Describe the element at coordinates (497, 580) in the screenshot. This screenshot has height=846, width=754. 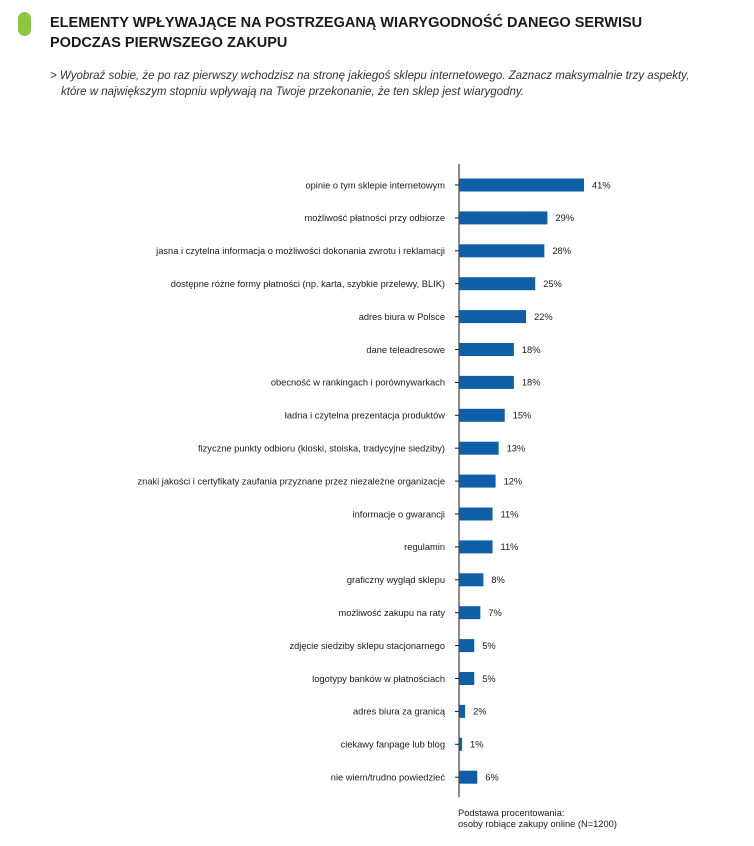
I see `value-label: 8%` at that location.